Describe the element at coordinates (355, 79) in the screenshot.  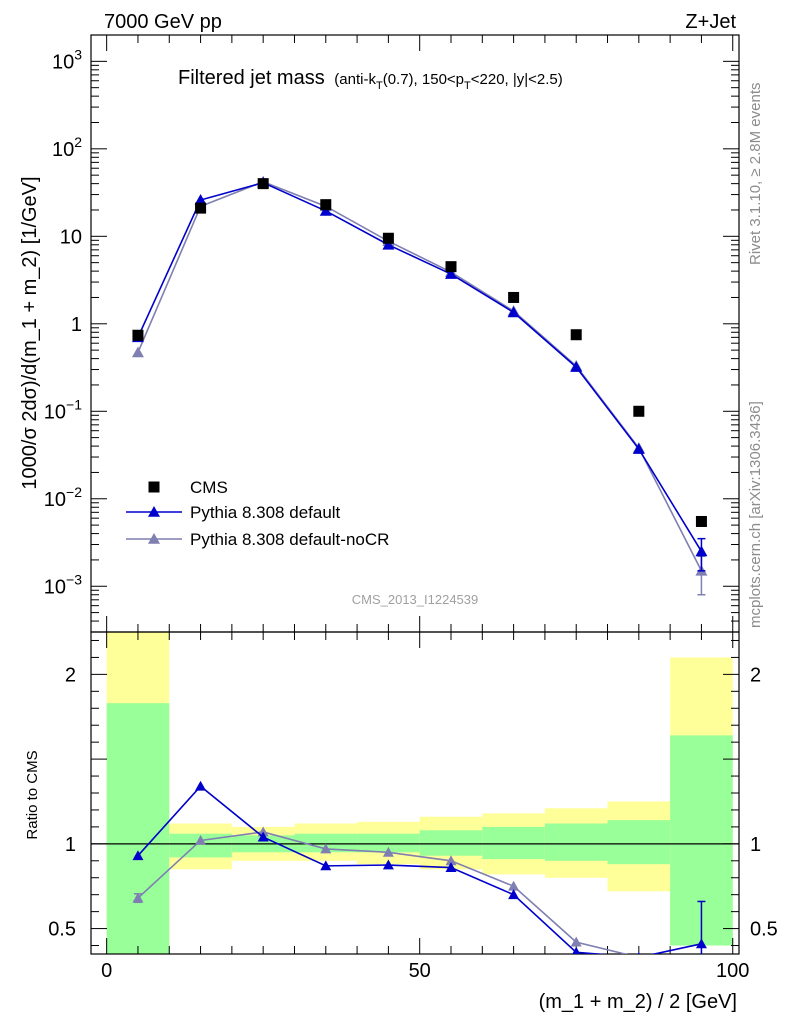
I see `plot-title-cuts: (anti-k` at that location.